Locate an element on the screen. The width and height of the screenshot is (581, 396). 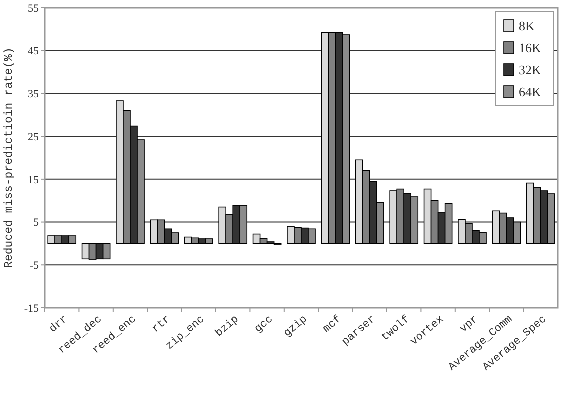
y-tick-label: 5 is located at coordinates (37, 223).